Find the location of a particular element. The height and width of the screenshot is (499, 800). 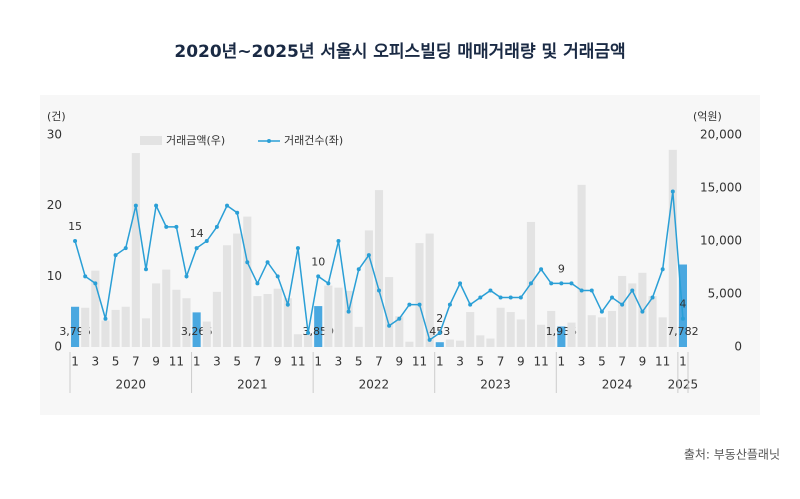

y2-tick-label: 5,000 is located at coordinates (725, 294).